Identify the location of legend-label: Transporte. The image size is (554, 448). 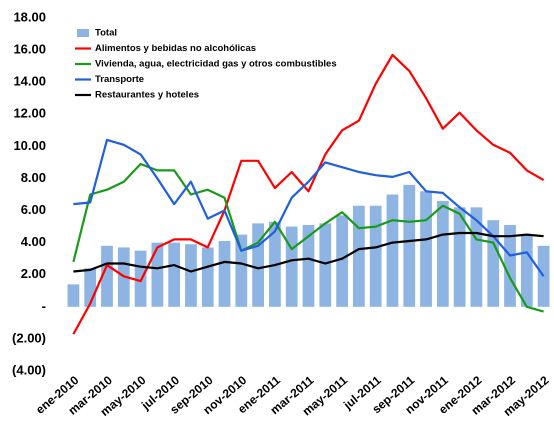
(119, 79).